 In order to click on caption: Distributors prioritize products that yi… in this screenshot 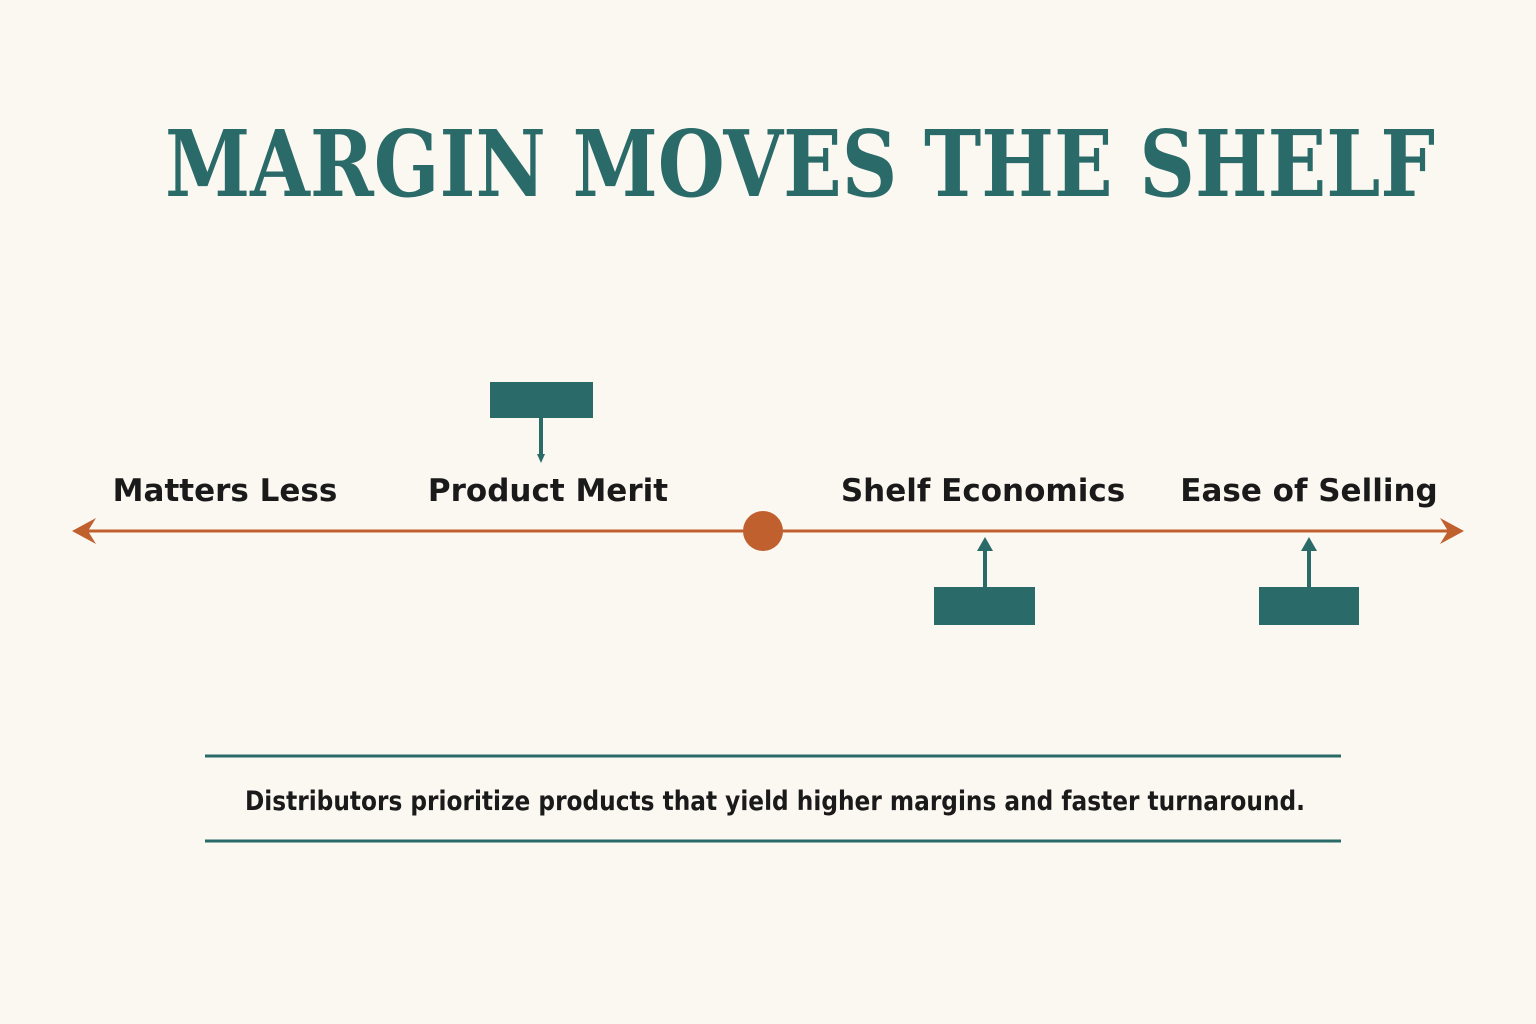, I will do `click(775, 801)`.